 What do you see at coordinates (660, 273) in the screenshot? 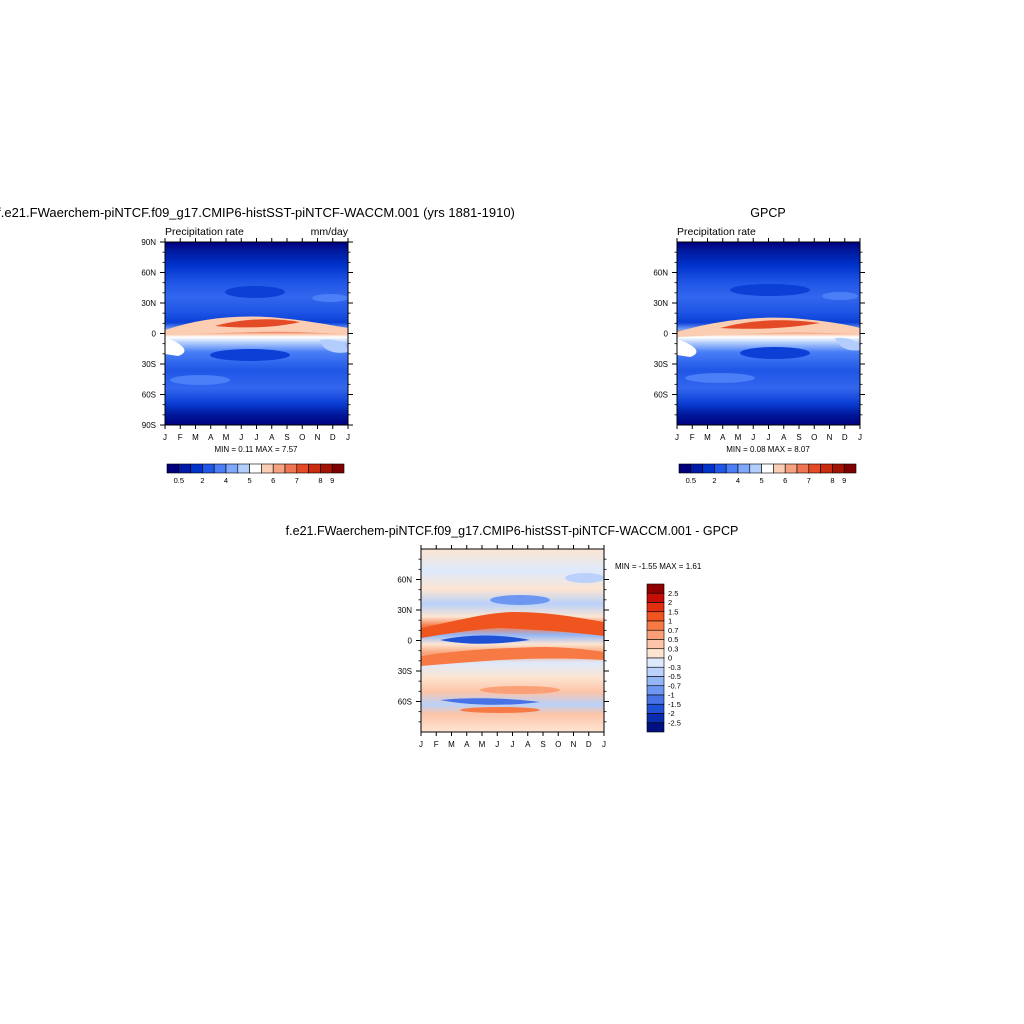
I see `y-tick-label: 60N` at bounding box center [660, 273].